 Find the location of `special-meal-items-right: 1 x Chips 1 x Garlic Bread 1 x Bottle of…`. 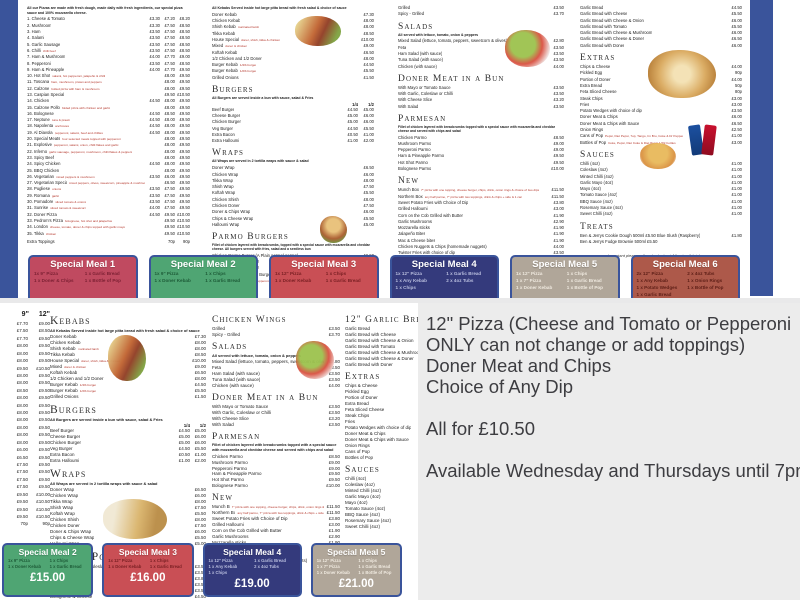

special-meal-items-right: 1 x Chips 1 x Garlic Bread 1 x Bottle of… is located at coordinates (375, 567).